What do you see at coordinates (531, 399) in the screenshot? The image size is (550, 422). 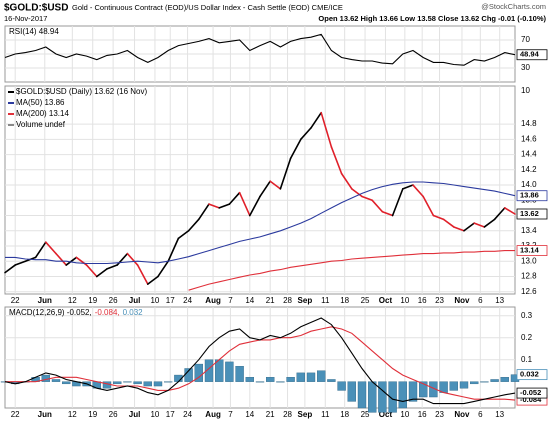 I see `value-box-label: -0.084` at bounding box center [531, 399].